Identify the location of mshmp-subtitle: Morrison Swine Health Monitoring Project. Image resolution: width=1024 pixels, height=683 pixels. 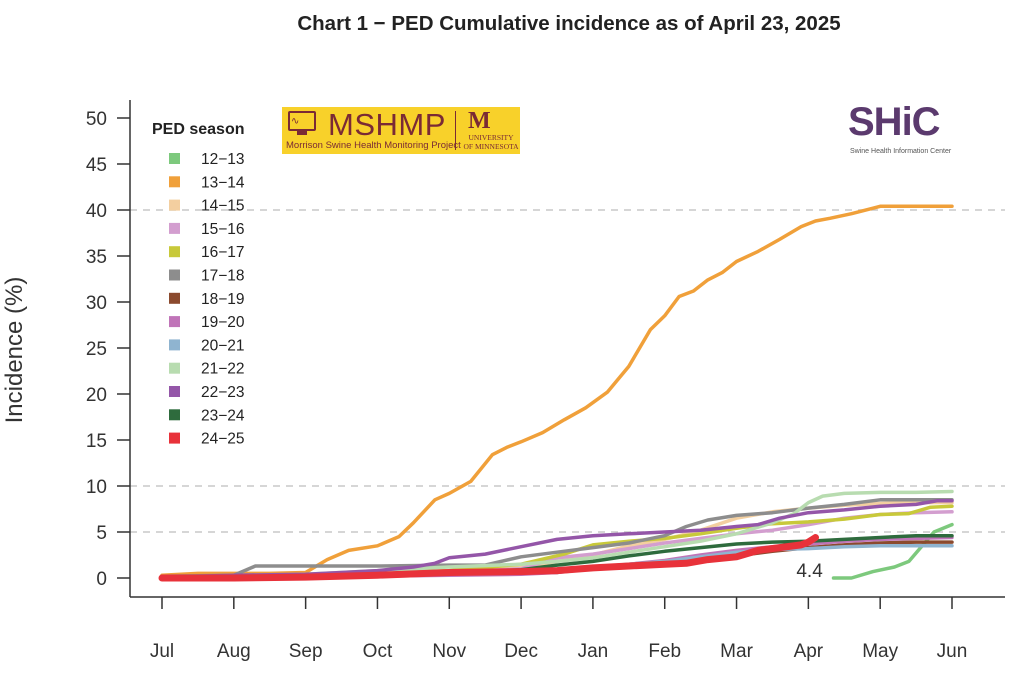
(373, 145).